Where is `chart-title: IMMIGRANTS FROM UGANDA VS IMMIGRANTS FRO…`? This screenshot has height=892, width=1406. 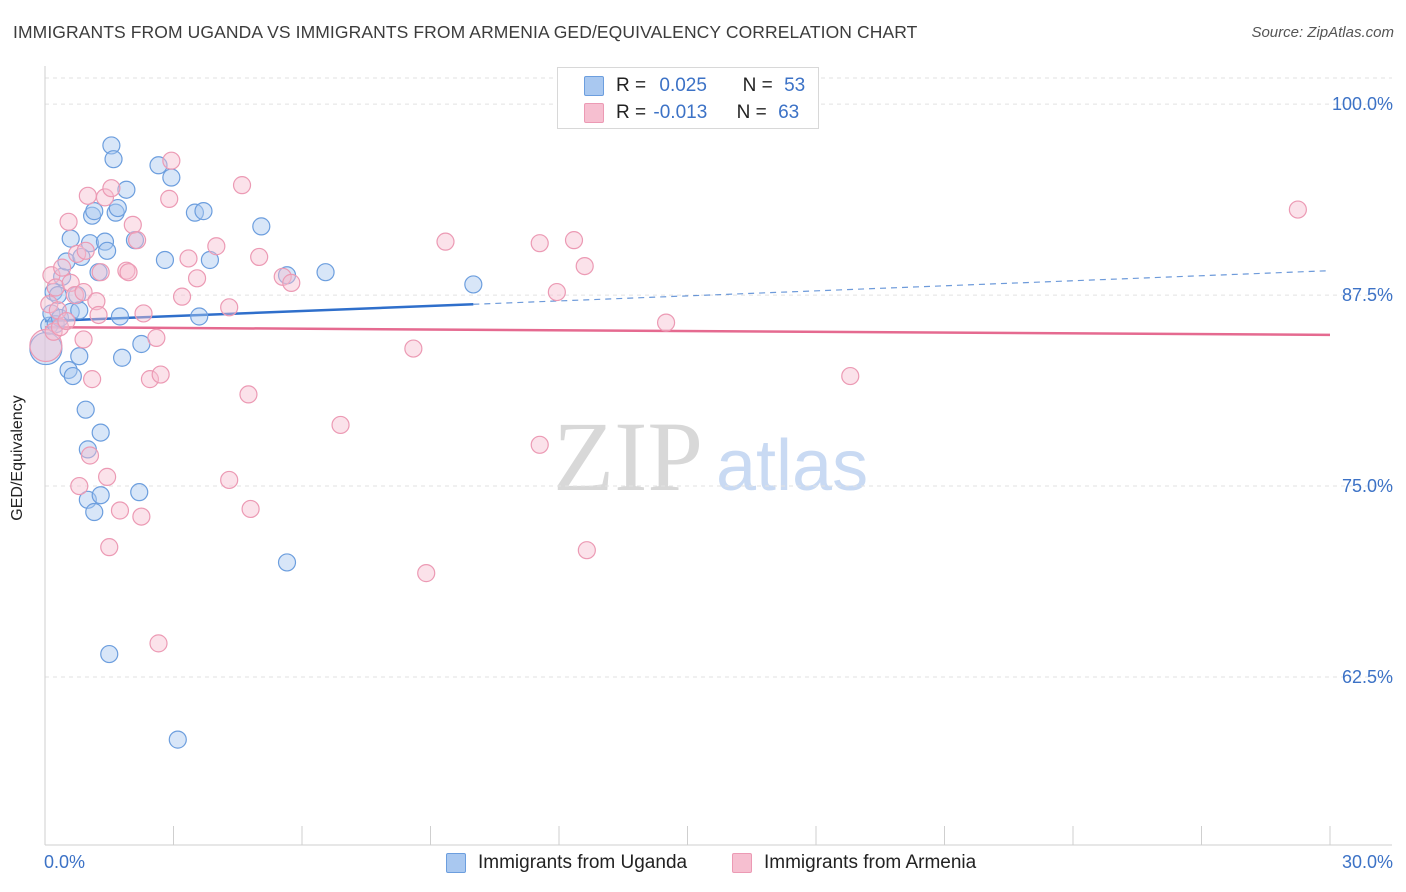
chart-title: IMMIGRANTS FROM UGANDA VS IMMIGRANTS FRO… is located at coordinates (465, 32).